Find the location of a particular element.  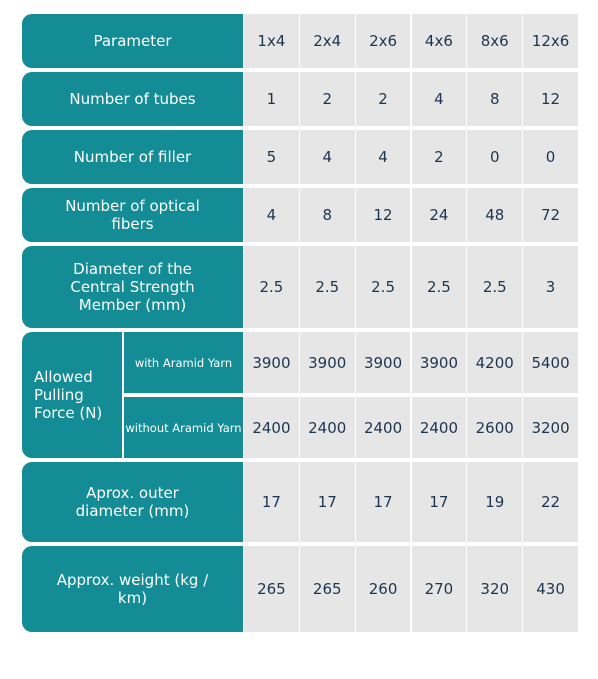

subrow-label: without Aramid Yarn is located at coordinates (182, 427).